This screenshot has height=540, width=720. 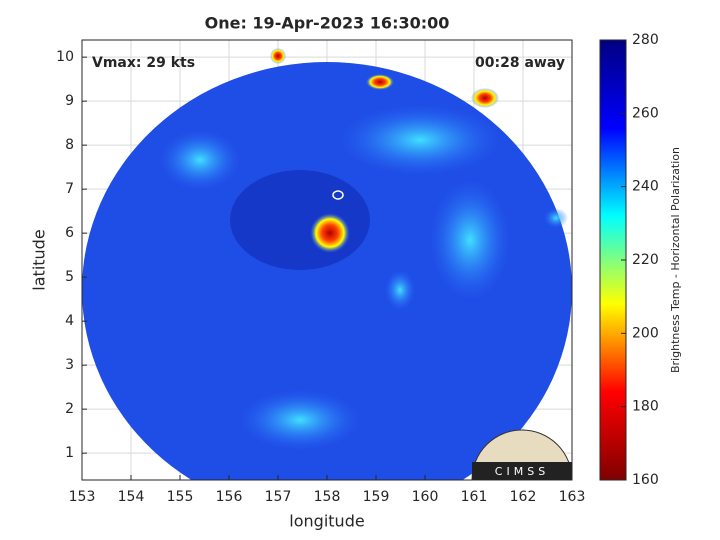 What do you see at coordinates (300, 220) in the screenshot?
I see `swath-shade` at bounding box center [300, 220].